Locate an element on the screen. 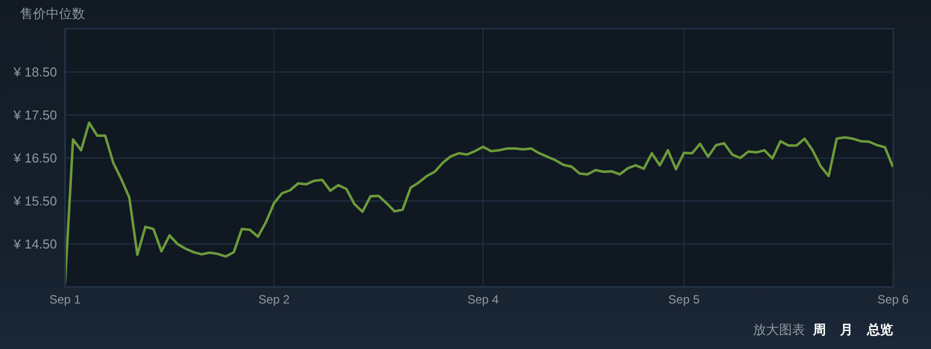 The width and height of the screenshot is (931, 349). text: 放大图表 is located at coordinates (779, 330).